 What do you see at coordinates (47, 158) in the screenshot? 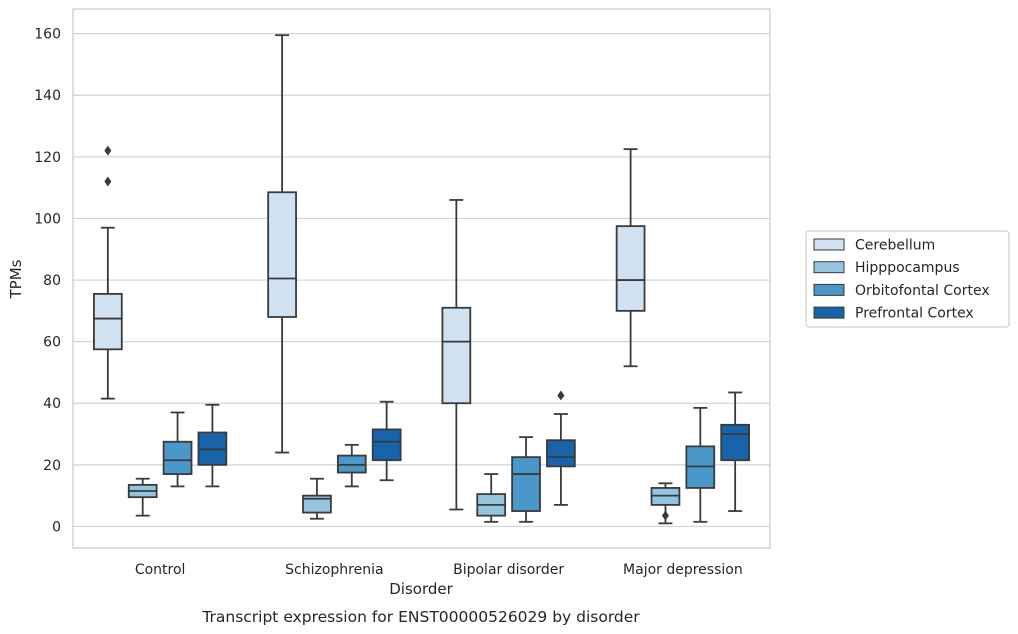
I see `y-tick-label: 120` at bounding box center [47, 158].